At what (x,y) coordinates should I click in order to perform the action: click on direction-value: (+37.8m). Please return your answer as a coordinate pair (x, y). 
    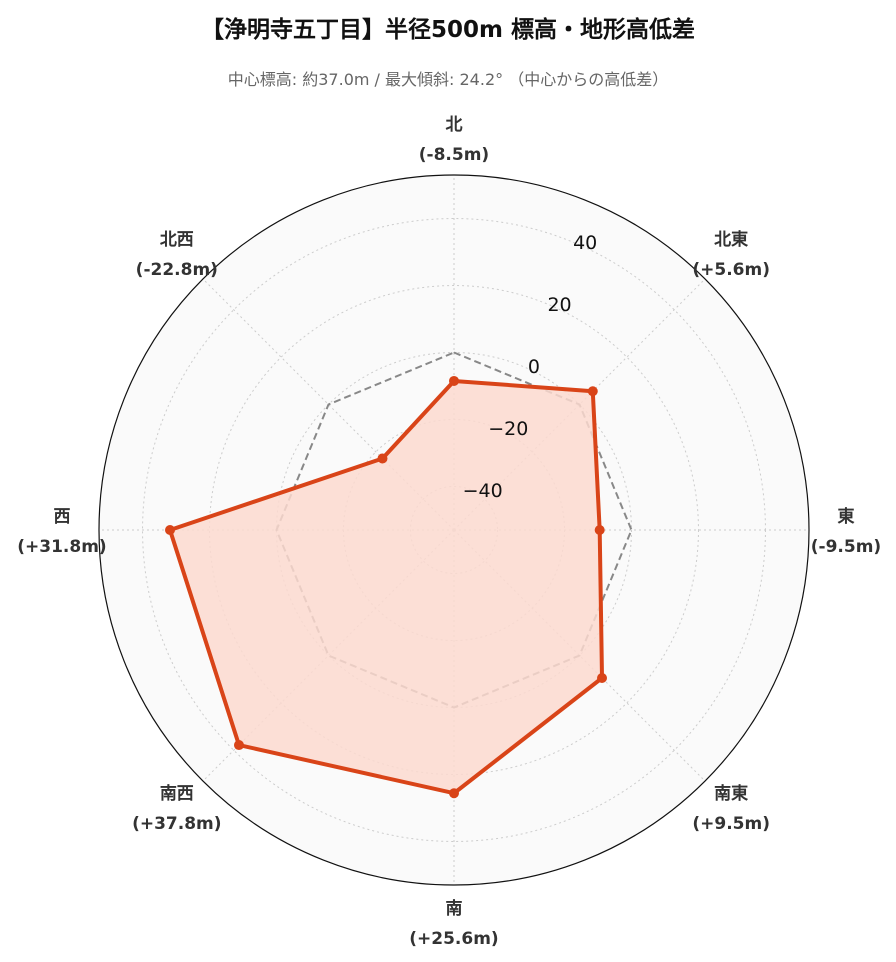
    Looking at the image, I should click on (176, 824).